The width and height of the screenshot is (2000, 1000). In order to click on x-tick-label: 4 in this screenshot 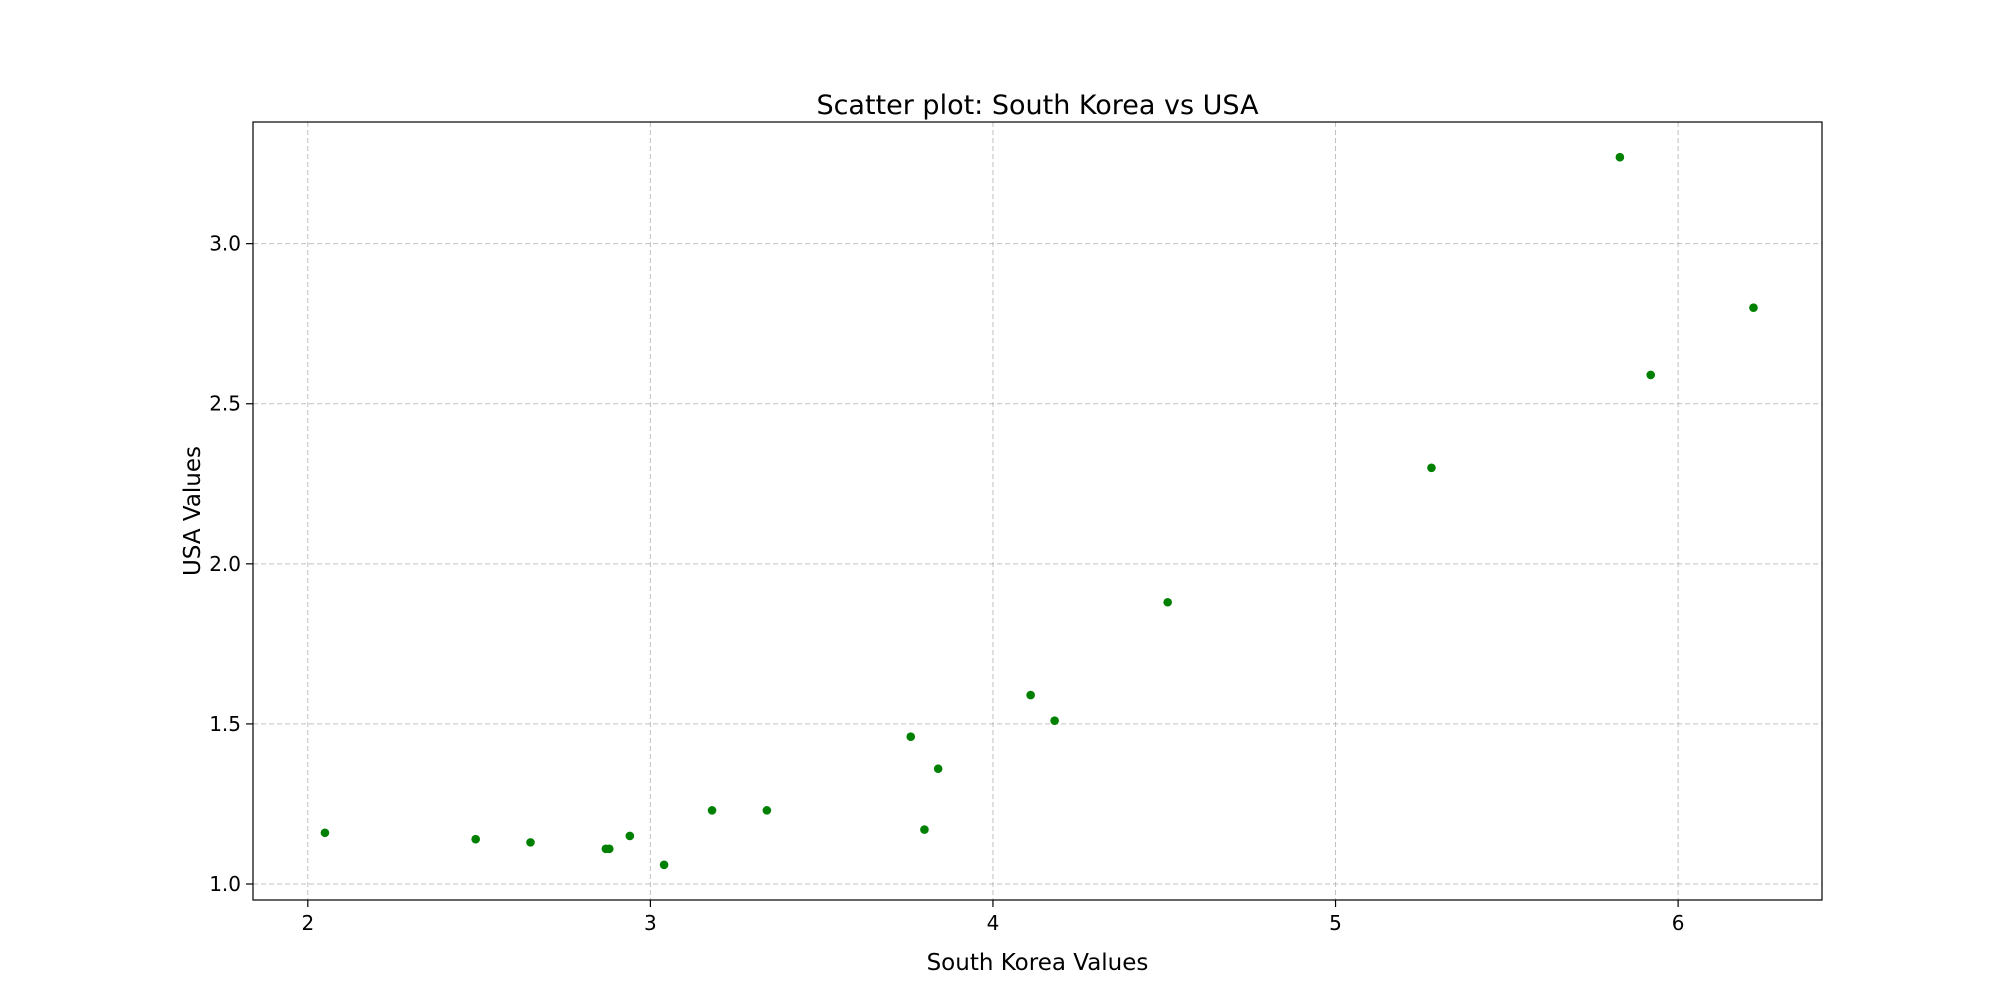, I will do `click(993, 923)`.